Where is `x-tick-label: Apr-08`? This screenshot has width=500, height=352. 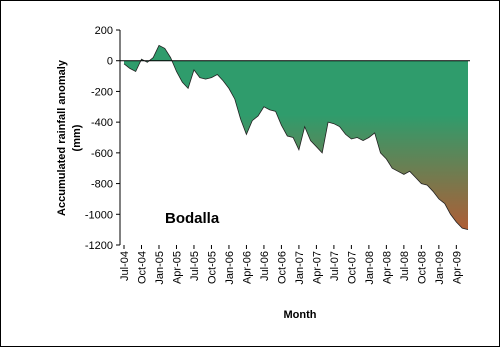 x-tick-label: Apr-08 is located at coordinates (387, 267).